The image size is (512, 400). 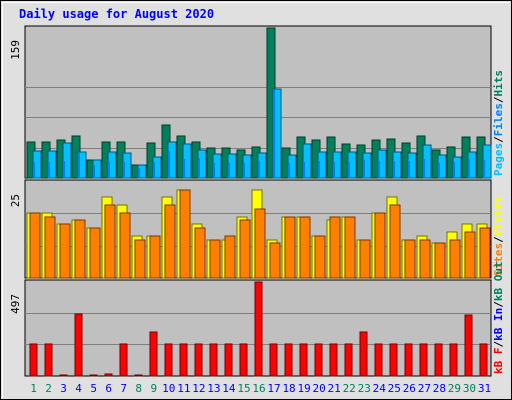 What do you see at coordinates (108, 388) in the screenshot?
I see `x-tick-day-6: 6` at bounding box center [108, 388].